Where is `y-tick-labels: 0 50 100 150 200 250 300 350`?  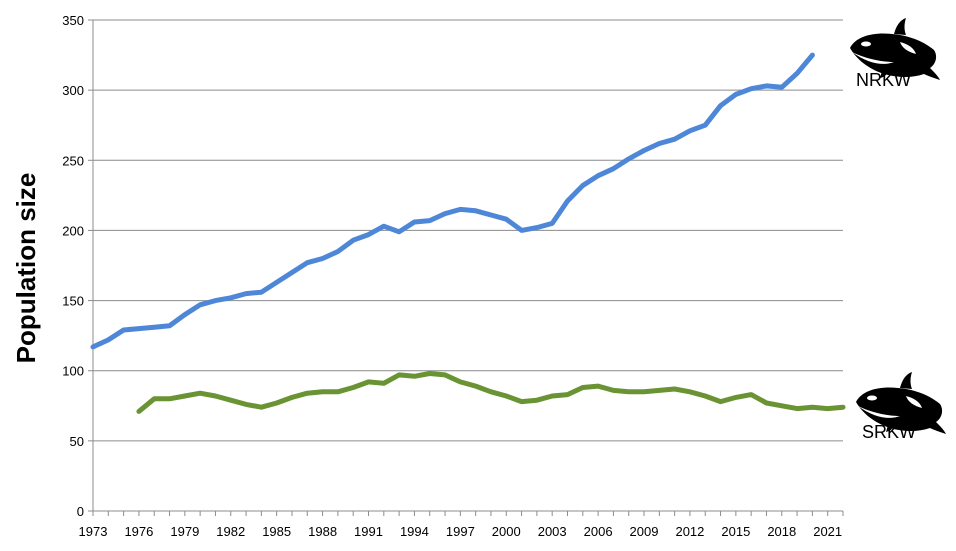 y-tick-labels: 0 50 100 150 200 250 300 350 is located at coordinates (73, 266).